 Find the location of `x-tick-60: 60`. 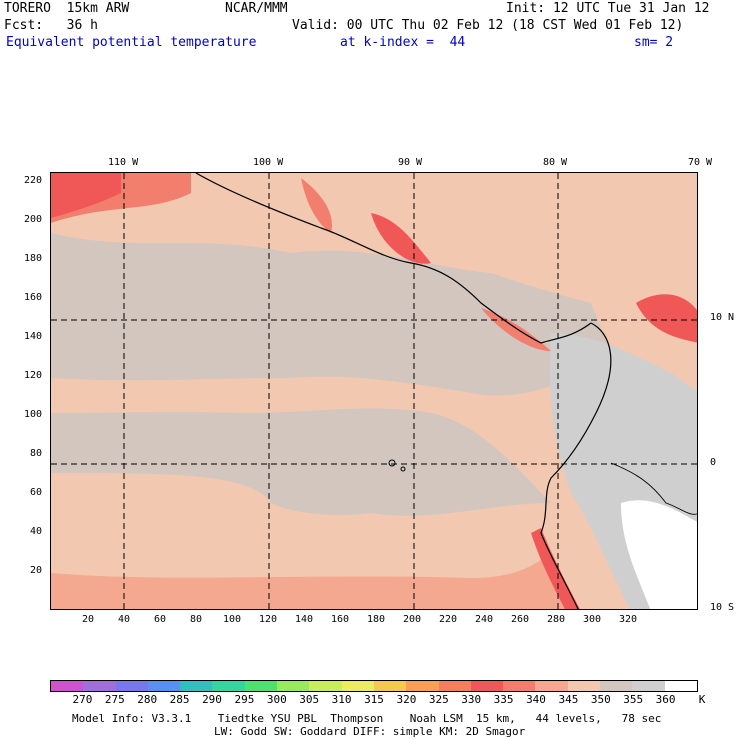

x-tick-60: 60 is located at coordinates (160, 619).